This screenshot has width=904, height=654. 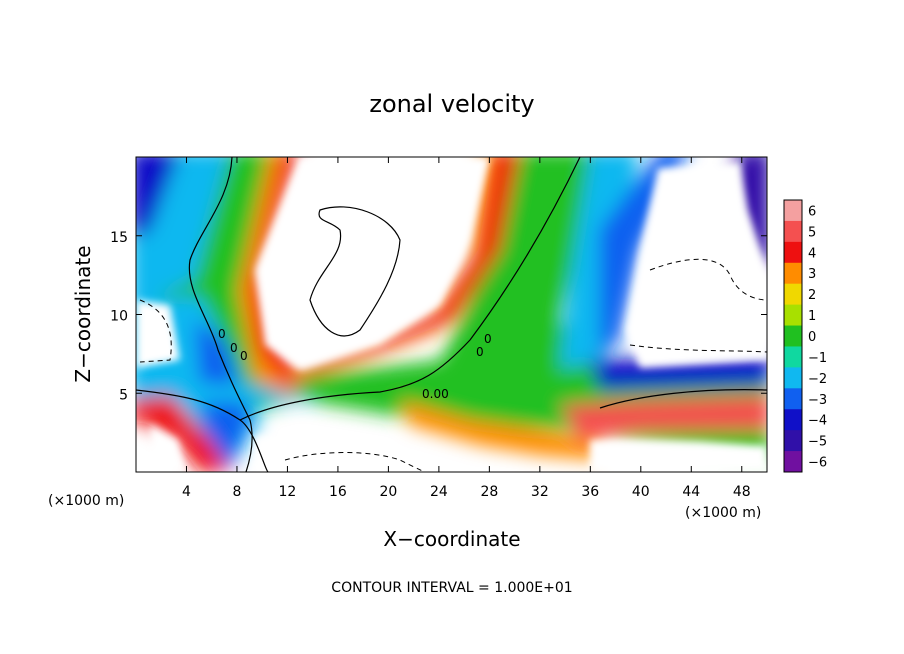 What do you see at coordinates (451, 104) in the screenshot?
I see `chart-title: zonal velocity` at bounding box center [451, 104].